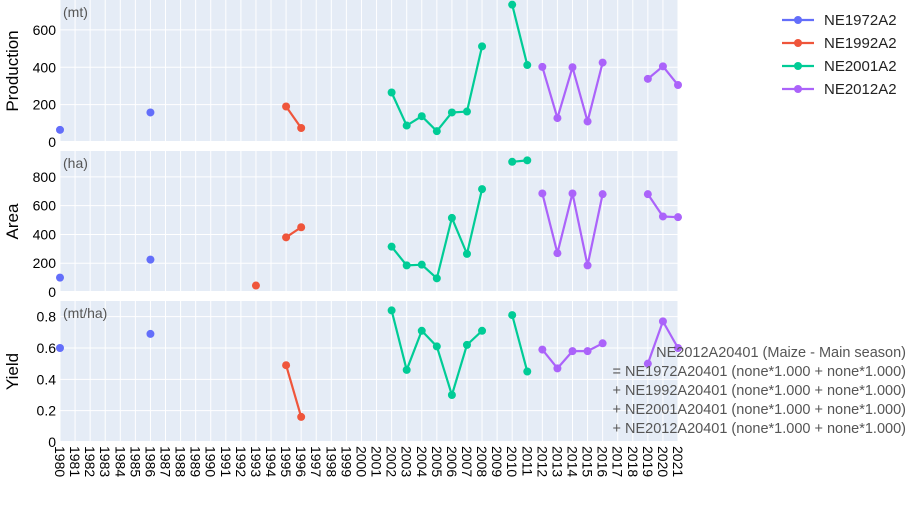 The width and height of the screenshot is (910, 520). I want to click on y-tick-label: 200, so click(45, 105).